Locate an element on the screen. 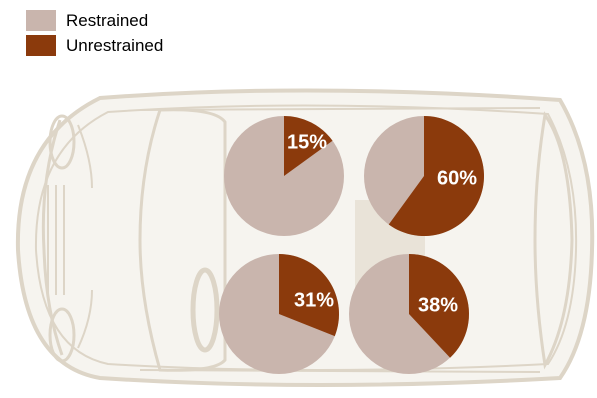 The height and width of the screenshot is (398, 597). legend: Restrained Unrestrained is located at coordinates (94, 35).